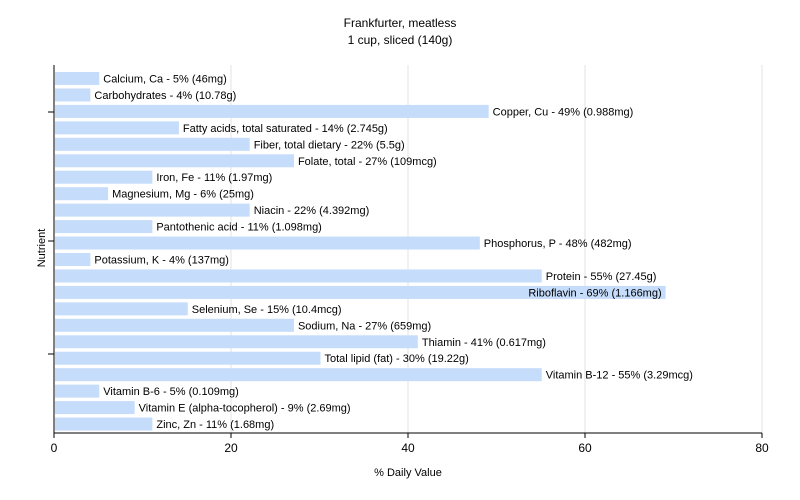 Image resolution: width=800 pixels, height=500 pixels. I want to click on bar-label: Sodium, Na - 27% (659mg), so click(364, 326).